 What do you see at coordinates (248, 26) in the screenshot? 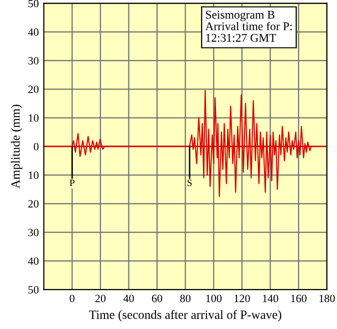
I see `annotation: Seismogram B Arrival time for P: 12:31:27 GMT` at bounding box center [248, 26].